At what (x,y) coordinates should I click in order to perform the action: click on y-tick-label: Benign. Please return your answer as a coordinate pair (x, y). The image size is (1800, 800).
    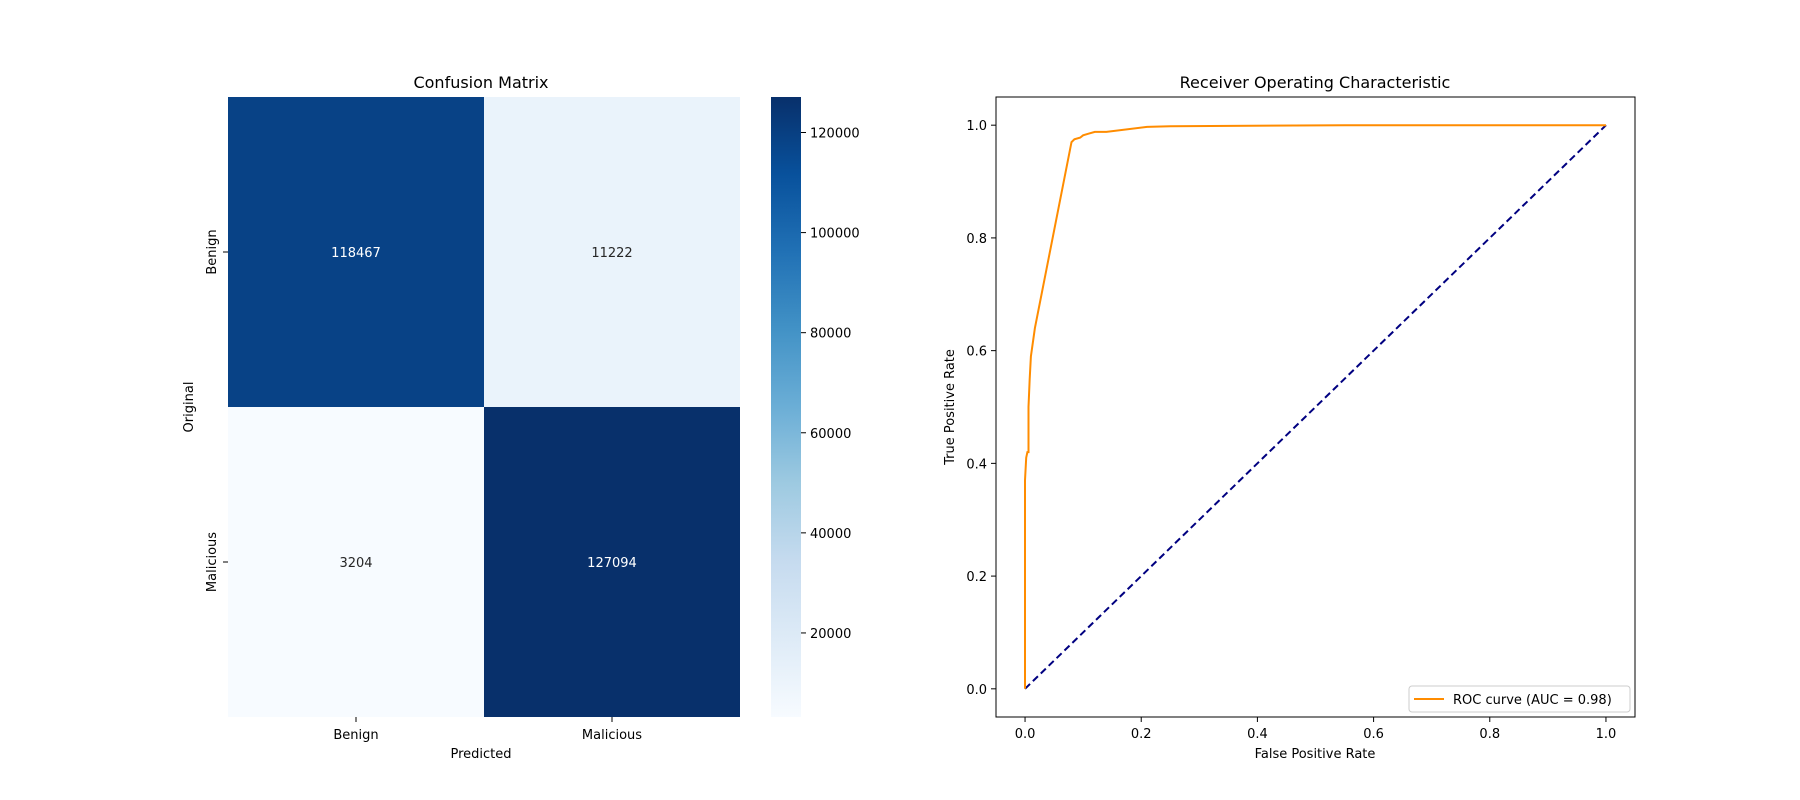
    Looking at the image, I should click on (212, 251).